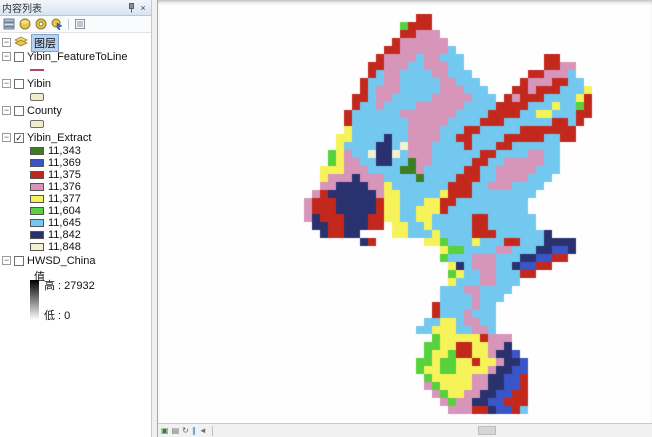 The height and width of the screenshot is (437, 652). Describe the element at coordinates (90, 199) in the screenshot. I see `legend-class-row: 11,377` at that location.